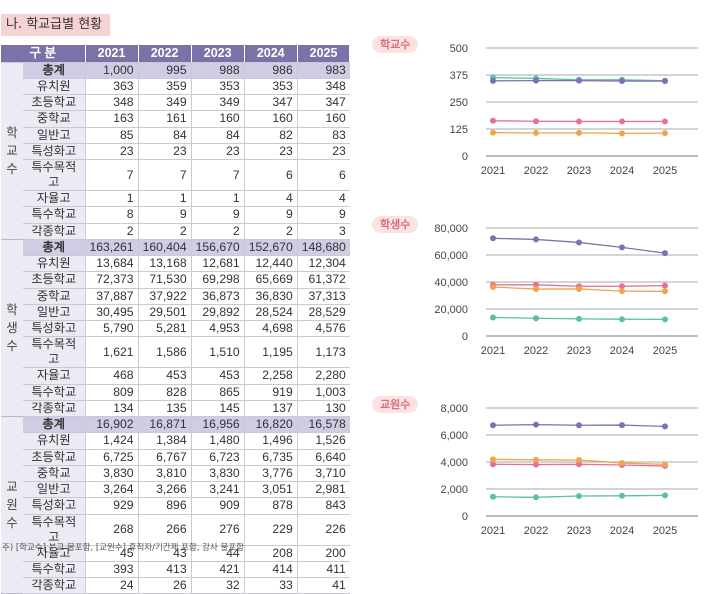  What do you see at coordinates (270, 312) in the screenshot?
I see `cell-value: 28,524` at bounding box center [270, 312].